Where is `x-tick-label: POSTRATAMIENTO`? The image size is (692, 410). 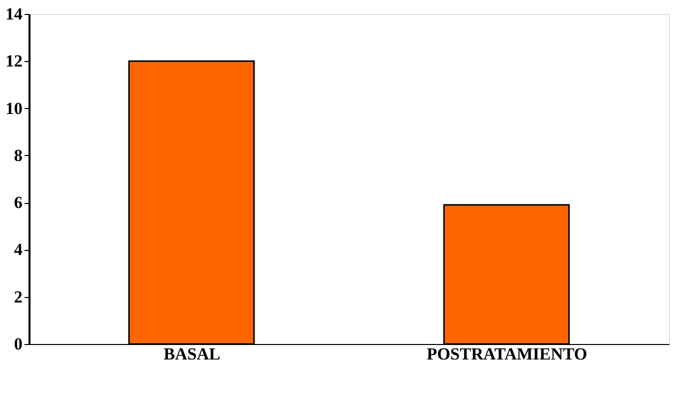 x-tick-label: POSTRATAMIENTO is located at coordinates (507, 354).